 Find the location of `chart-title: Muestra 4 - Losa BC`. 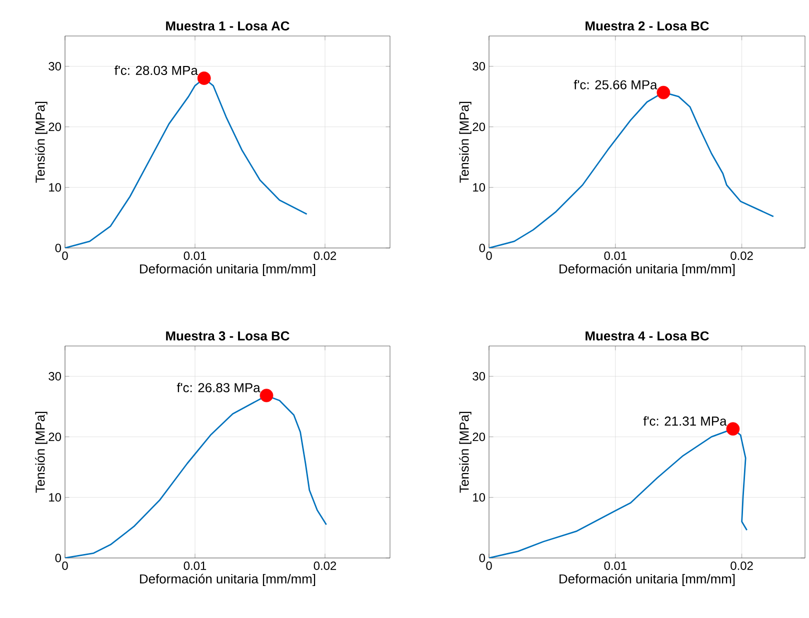

chart-title: Muestra 4 - Losa BC is located at coordinates (647, 335).